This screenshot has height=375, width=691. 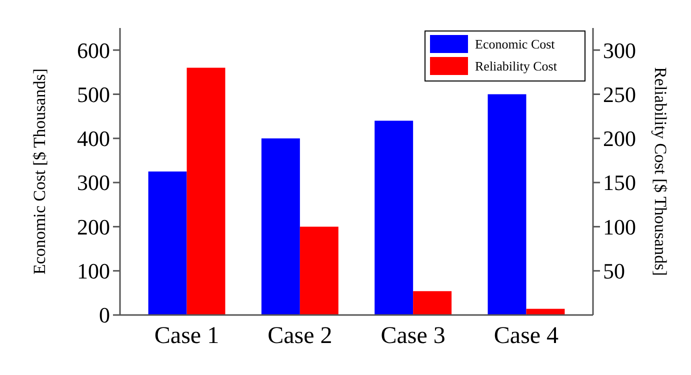 What do you see at coordinates (187, 336) in the screenshot?
I see `x-tick-label: Case 1` at bounding box center [187, 336].